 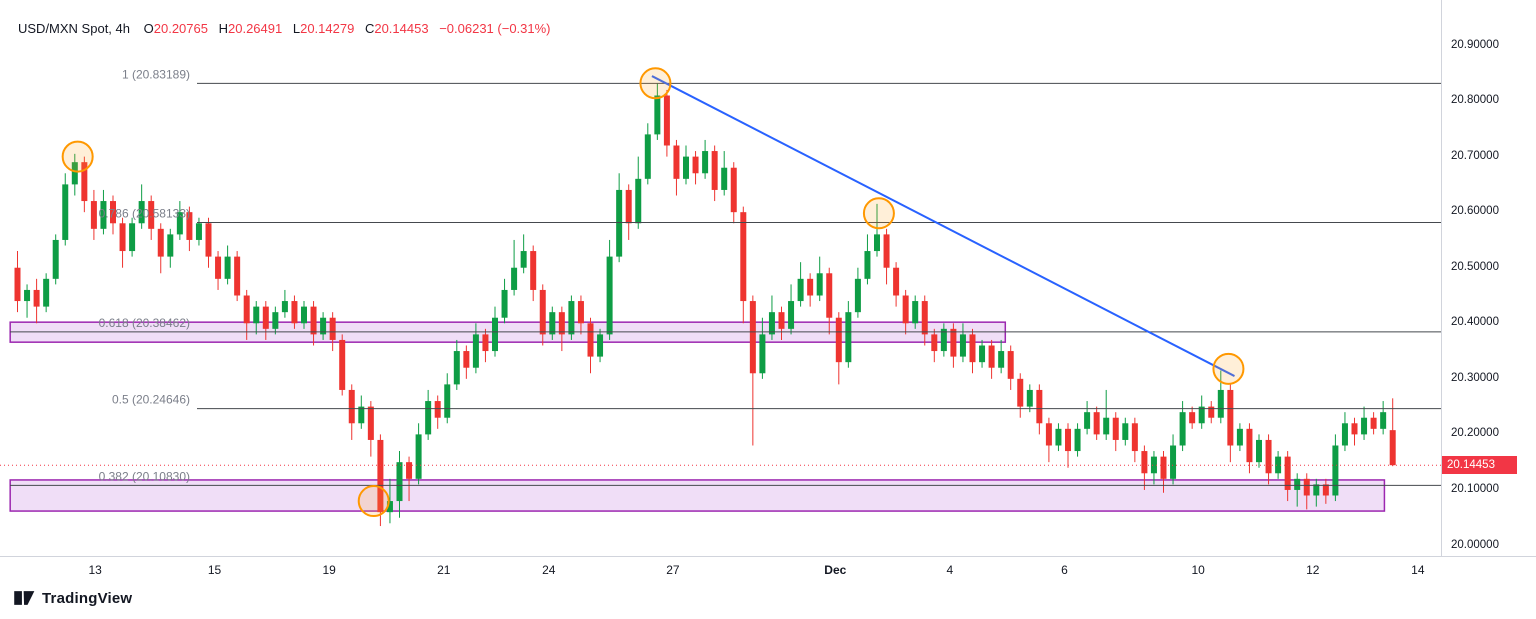 I want to click on price-axis-label: 20.40000, so click(x=1475, y=322).